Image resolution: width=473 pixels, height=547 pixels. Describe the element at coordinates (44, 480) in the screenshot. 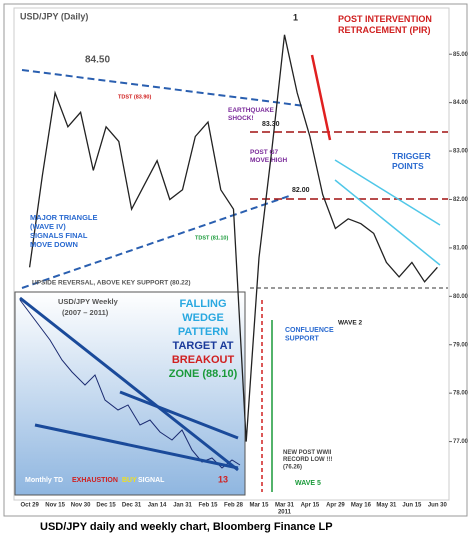

I see `inset-signal: Monthly TD` at that location.